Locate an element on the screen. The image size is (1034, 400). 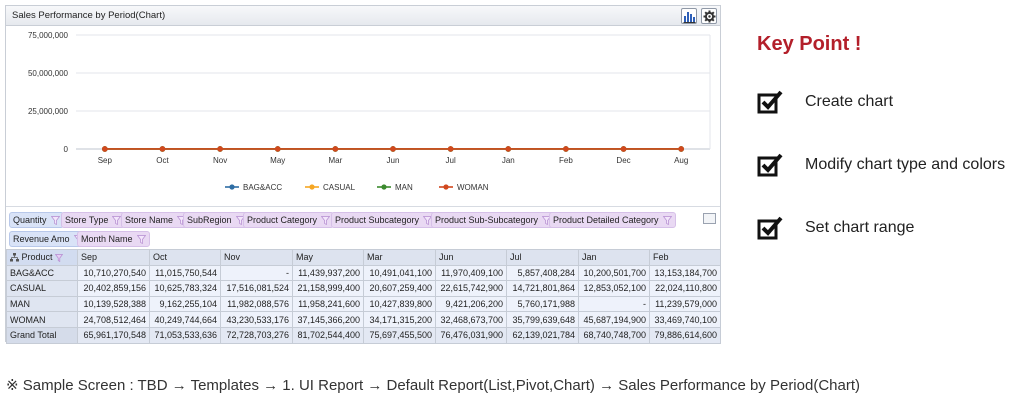
table-cell: 76,476,031,900 is located at coordinates (471, 335).